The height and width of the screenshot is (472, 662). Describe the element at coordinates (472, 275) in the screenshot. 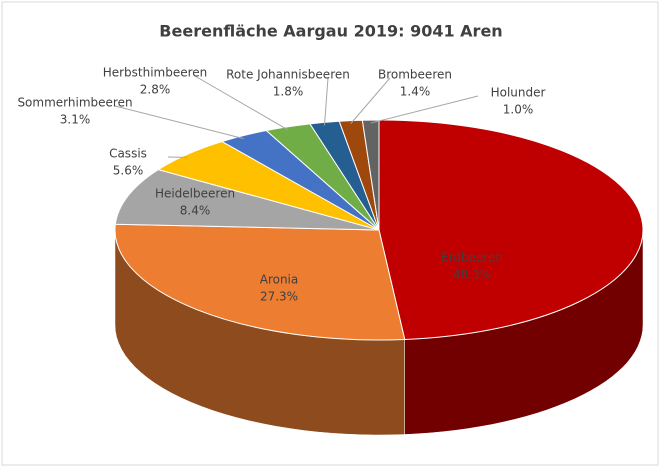

I see `slice-value-label: 48.3%` at that location.